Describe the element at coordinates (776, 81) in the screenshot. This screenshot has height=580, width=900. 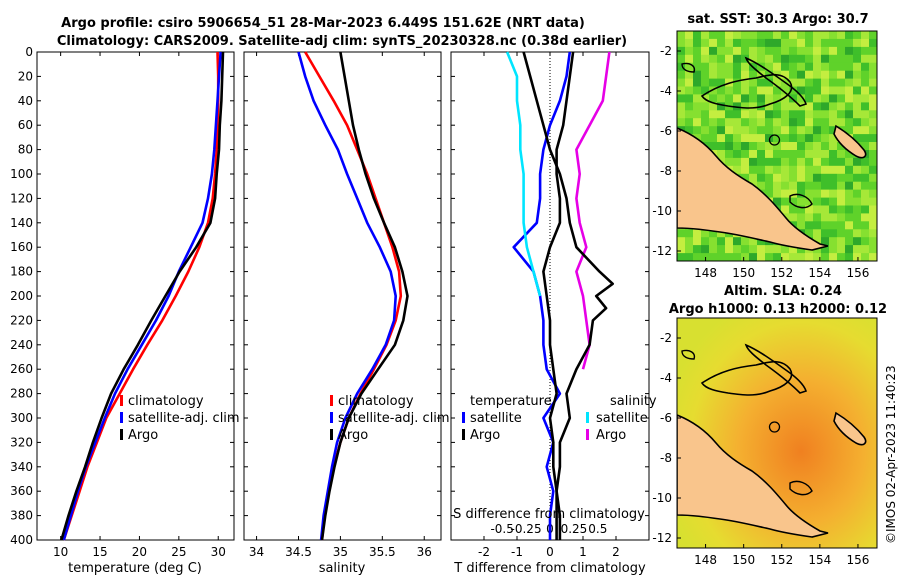
I see `land-new-ireland` at that location.